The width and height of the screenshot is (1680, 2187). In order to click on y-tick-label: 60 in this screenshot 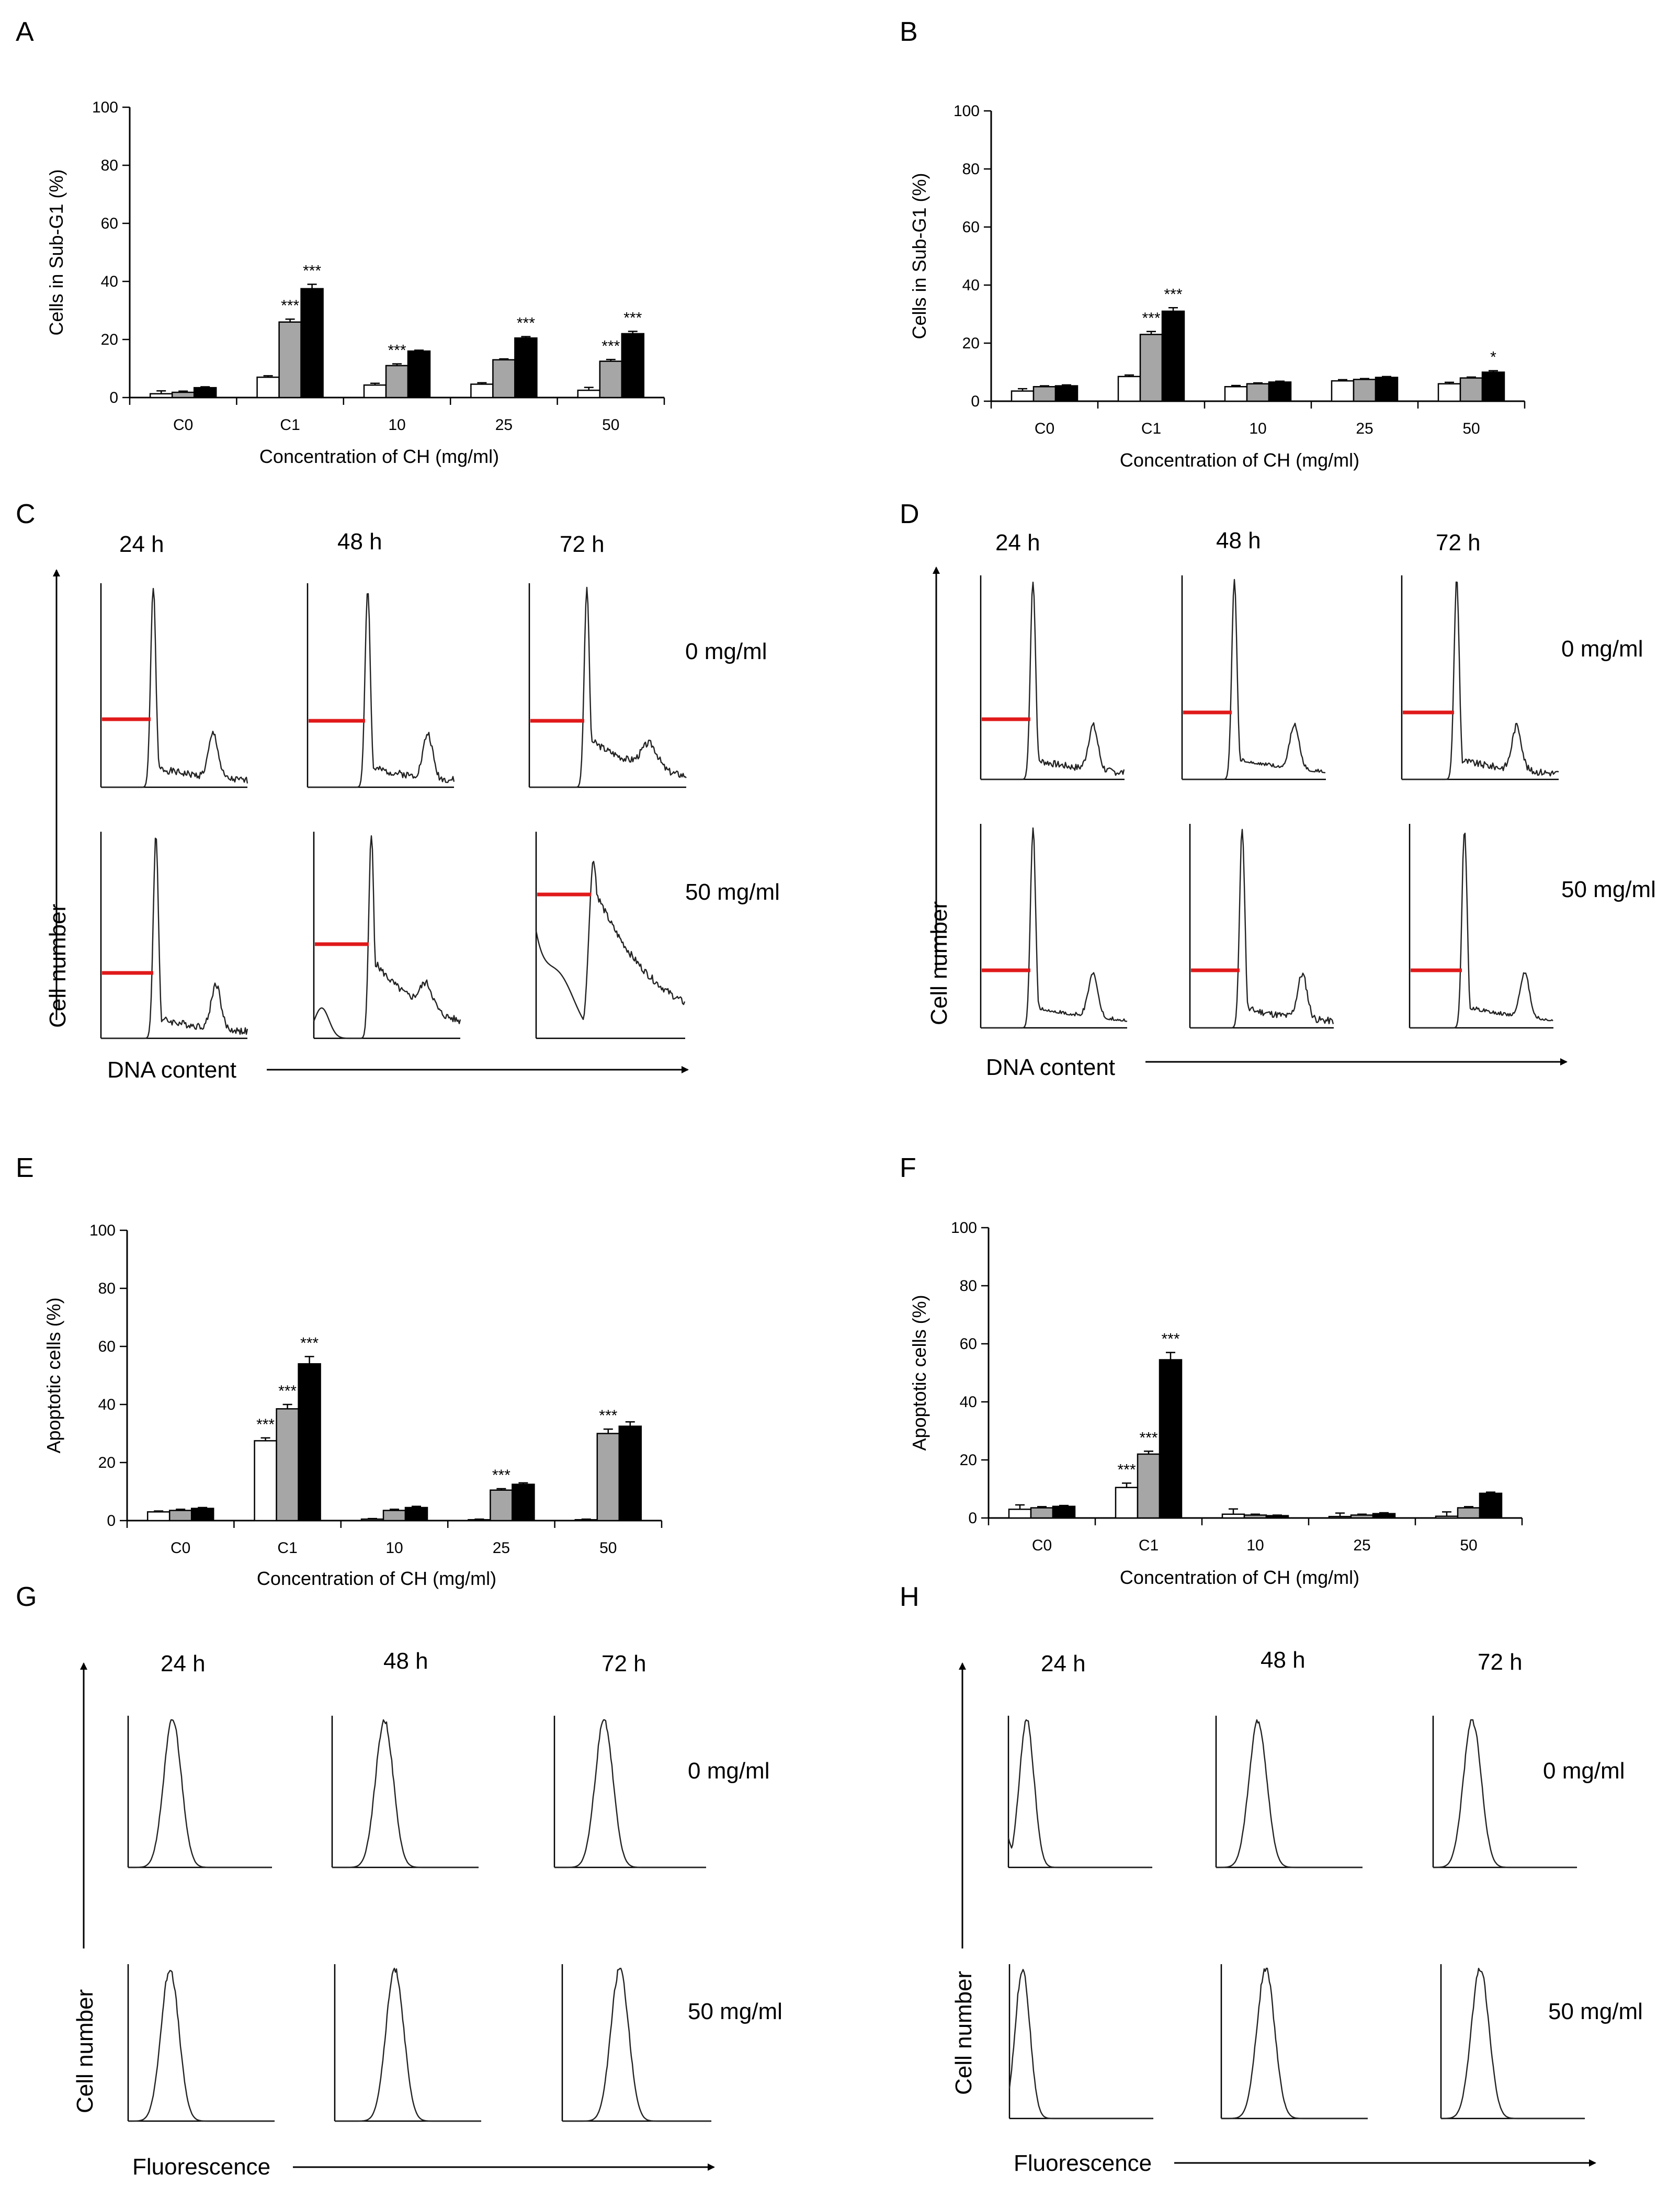, I will do `click(109, 223)`.